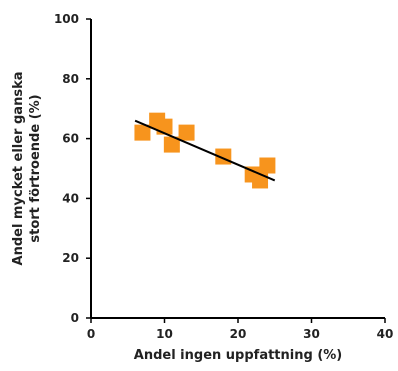  What do you see at coordinates (70, 79) in the screenshot?
I see `y-tick-label: 80` at bounding box center [70, 79].